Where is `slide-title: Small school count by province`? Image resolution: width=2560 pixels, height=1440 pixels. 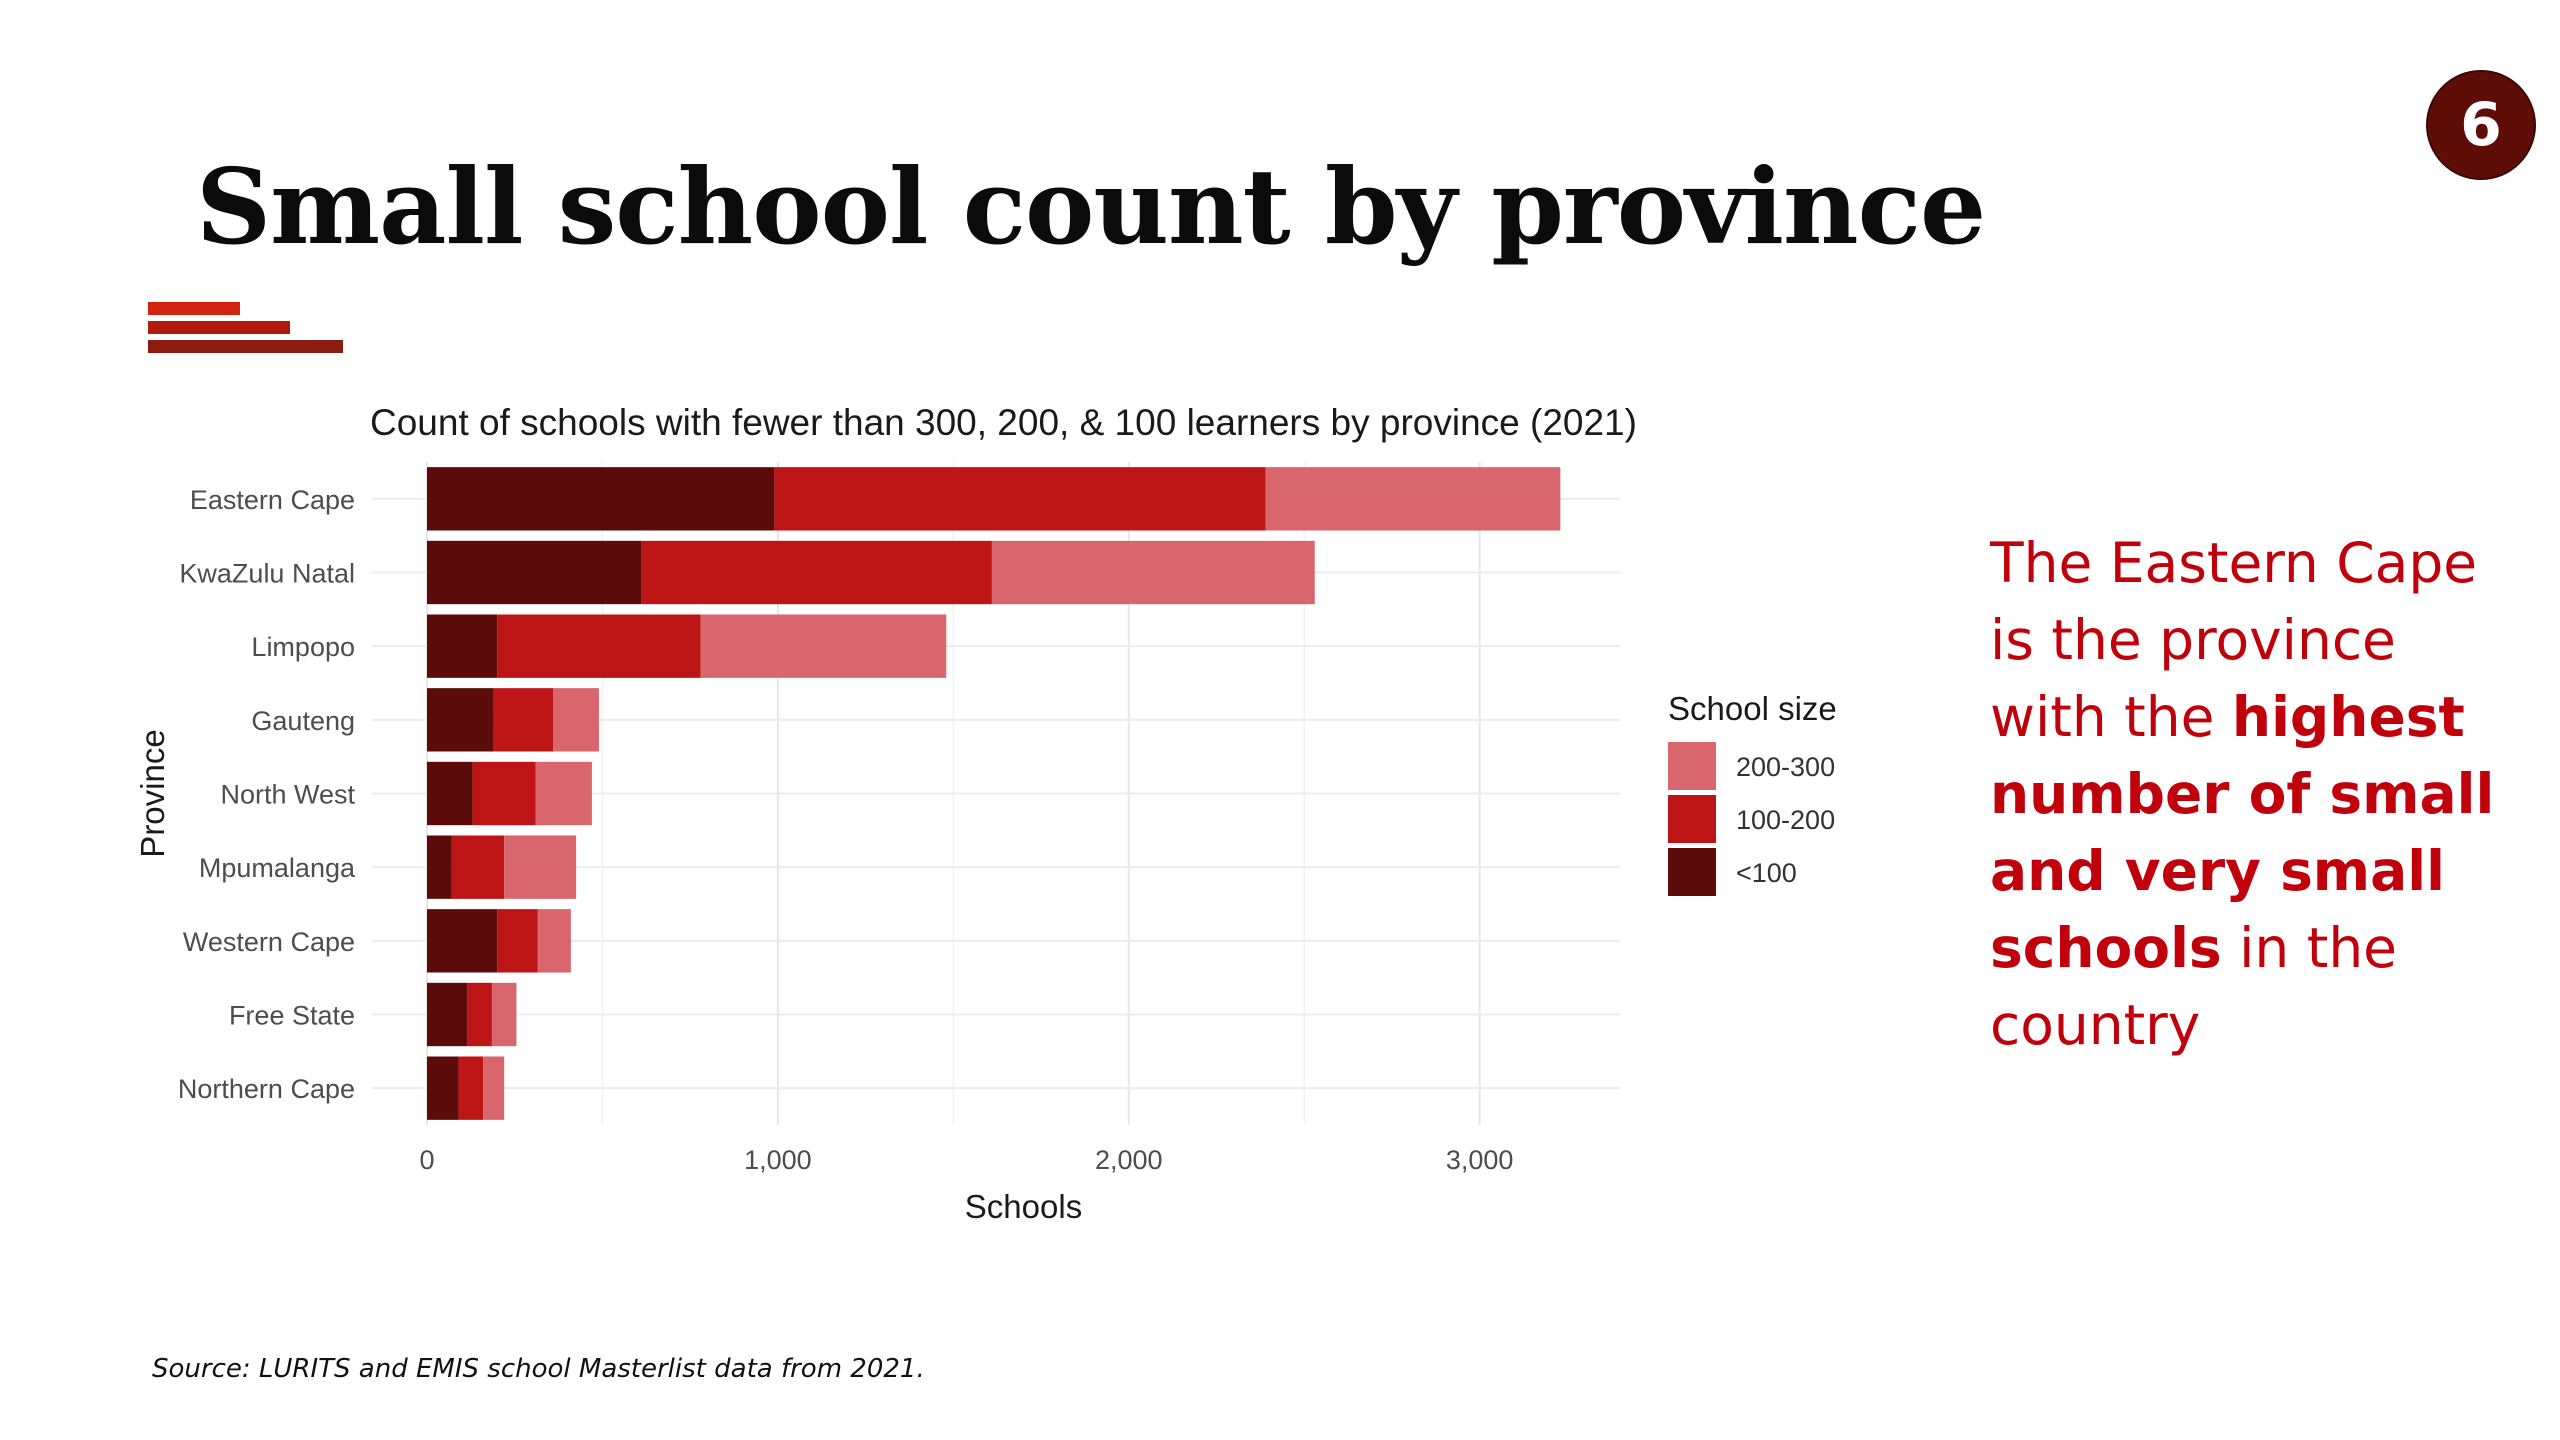 slide-title: Small school count by province is located at coordinates (1091, 206).